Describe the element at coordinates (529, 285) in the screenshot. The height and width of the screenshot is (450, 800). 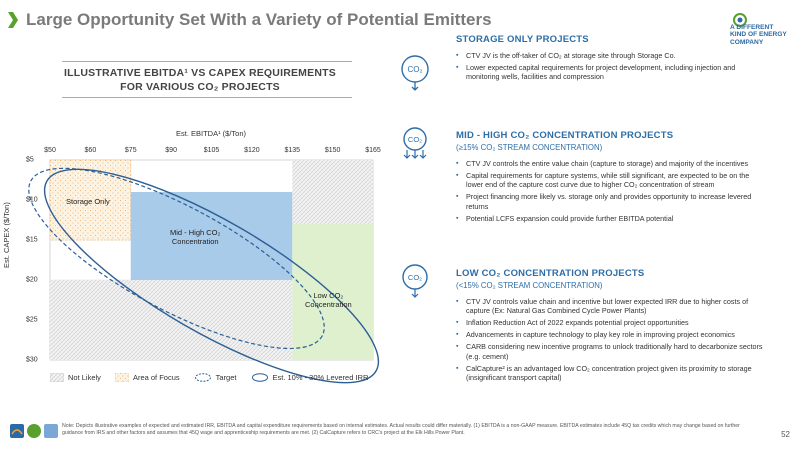
I see `section-low-subtitle: (<15% CO₂ STREAM CONCENTRATION)` at that location.